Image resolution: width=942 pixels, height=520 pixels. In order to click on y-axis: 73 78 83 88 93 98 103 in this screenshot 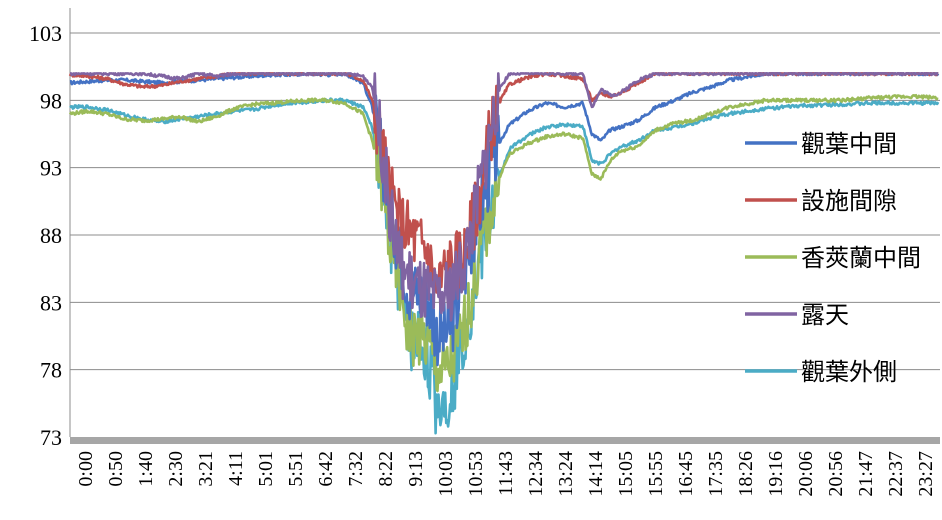, I will do `click(50, 229)`.